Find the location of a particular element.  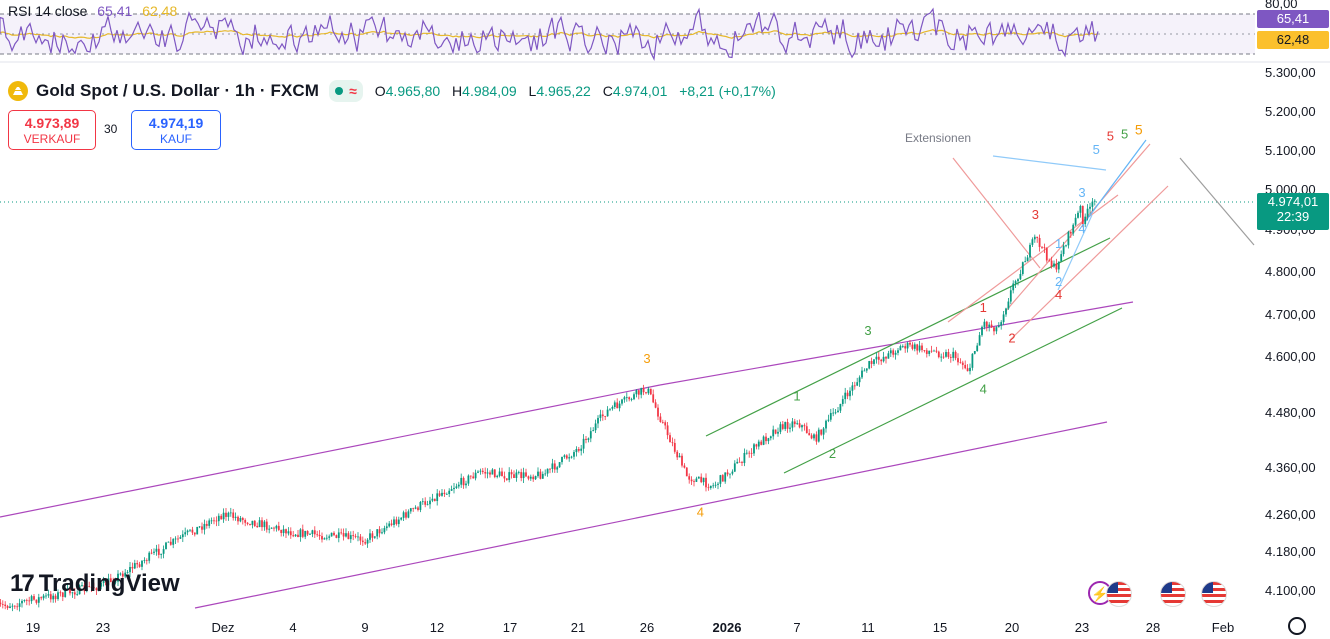

x-axis: 19 23 Dez 4 9 12 17 21 26 2026 7 11 15 20 23 28 Feb is located at coordinates (630, 627).